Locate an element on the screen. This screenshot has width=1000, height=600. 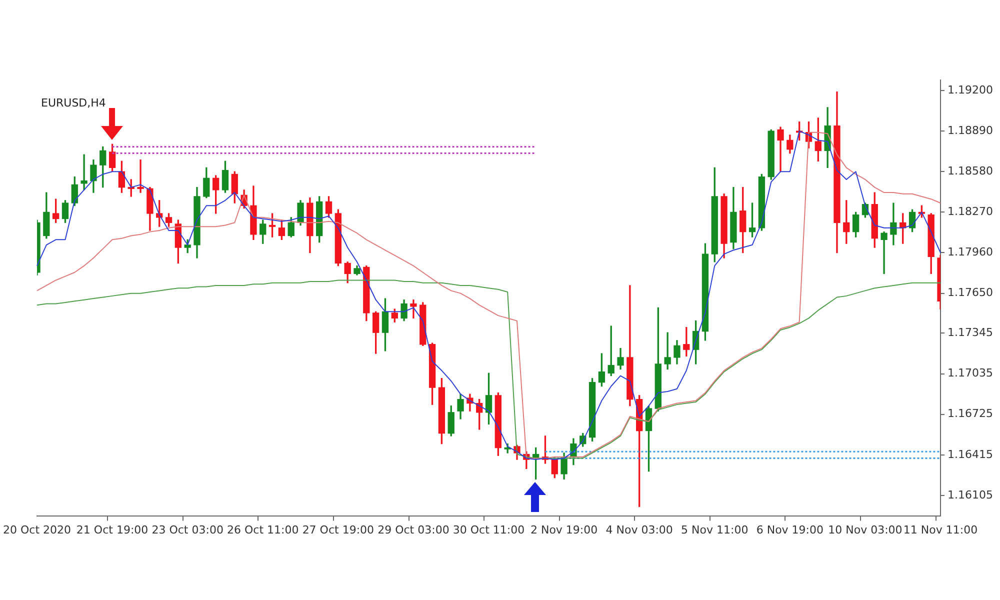
x-tick-label: 26 Oct 11:00 is located at coordinates (263, 529).